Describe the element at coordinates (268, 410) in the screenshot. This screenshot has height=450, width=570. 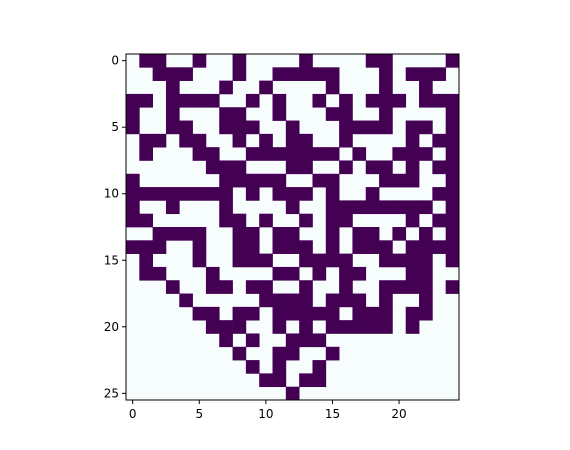
I see `x-axis: 0 5 10 15 20` at that location.